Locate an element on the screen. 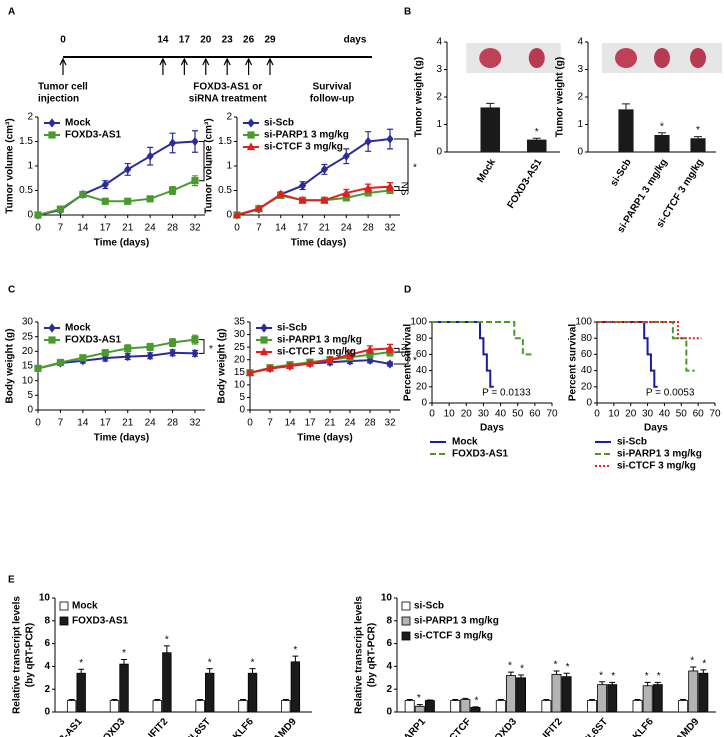 Image resolution: width=724 pixels, height=737 pixels. x-tick-label: PARP1 is located at coordinates (413, 726).